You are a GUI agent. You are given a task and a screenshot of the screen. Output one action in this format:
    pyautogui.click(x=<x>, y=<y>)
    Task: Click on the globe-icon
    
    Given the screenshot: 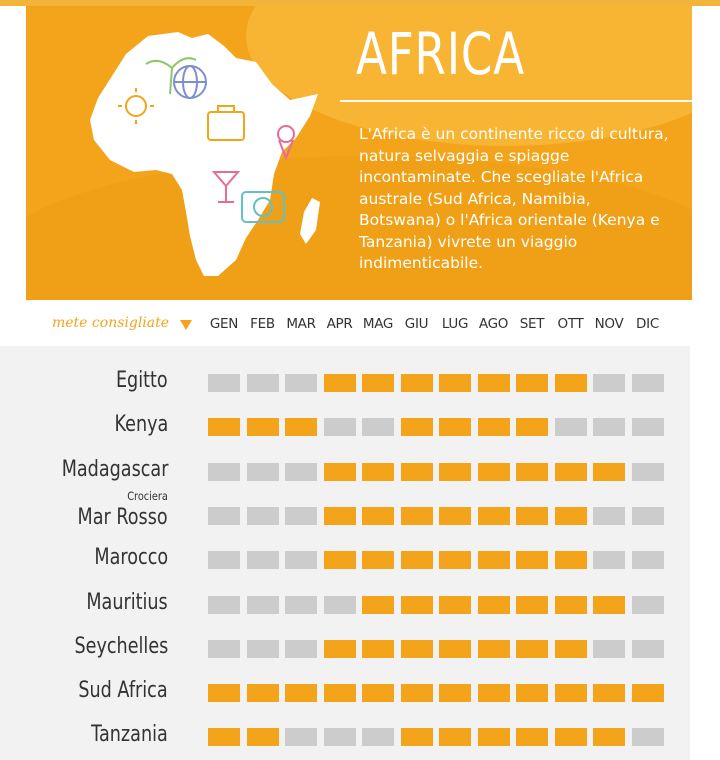 What is the action you would take?
    pyautogui.click(x=190, y=82)
    